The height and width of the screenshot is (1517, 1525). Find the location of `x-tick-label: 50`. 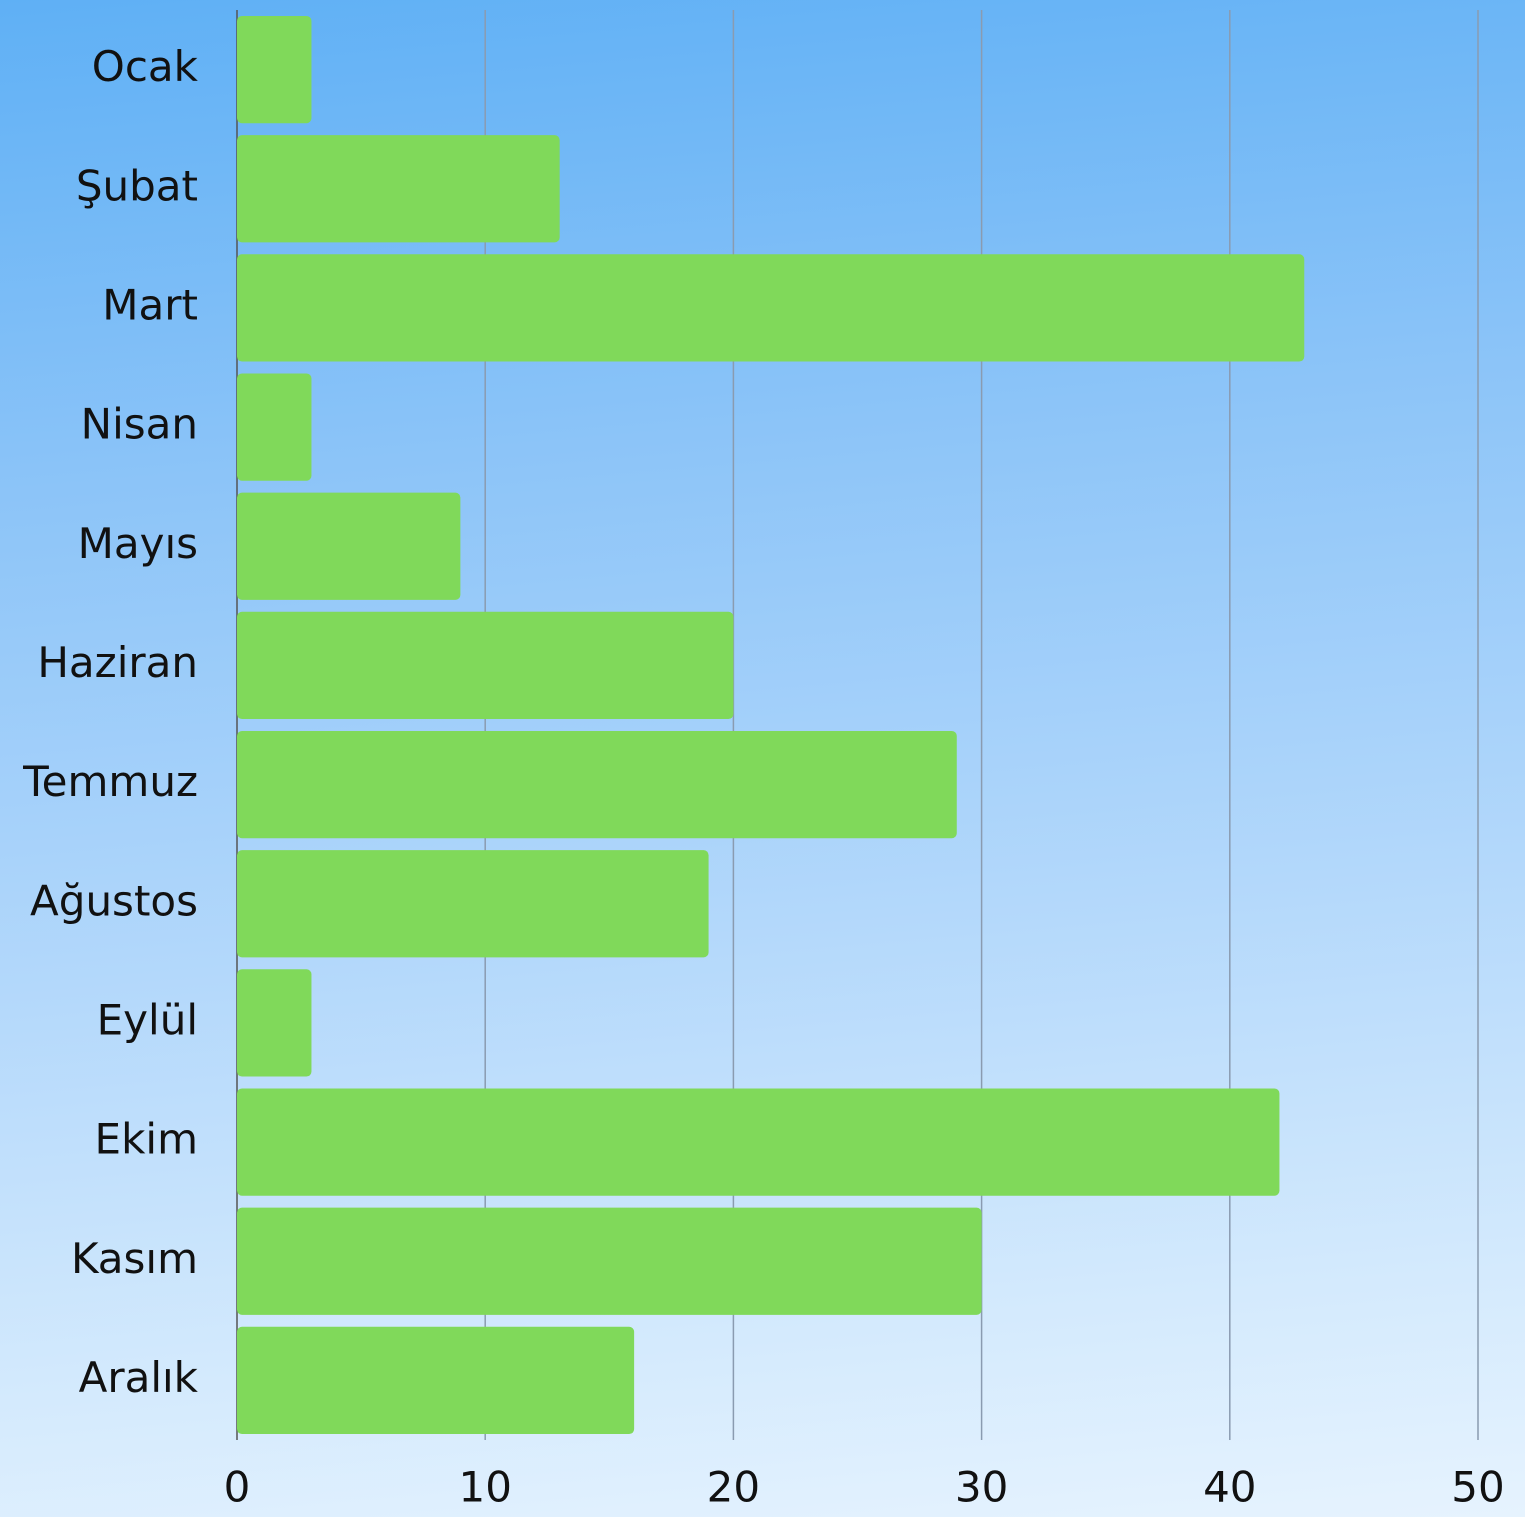

x-tick-label: 50 is located at coordinates (1477, 1487).